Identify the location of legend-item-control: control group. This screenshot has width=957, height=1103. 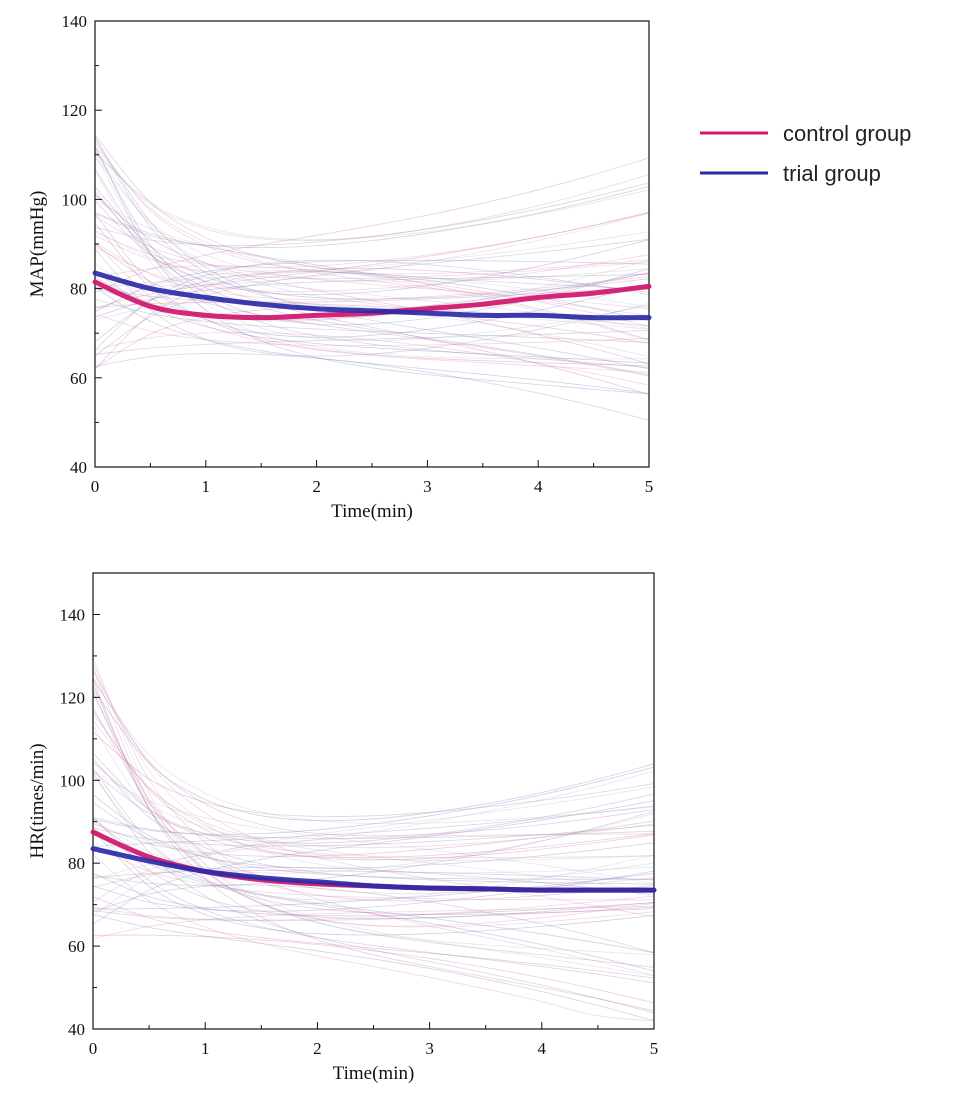
(805, 133).